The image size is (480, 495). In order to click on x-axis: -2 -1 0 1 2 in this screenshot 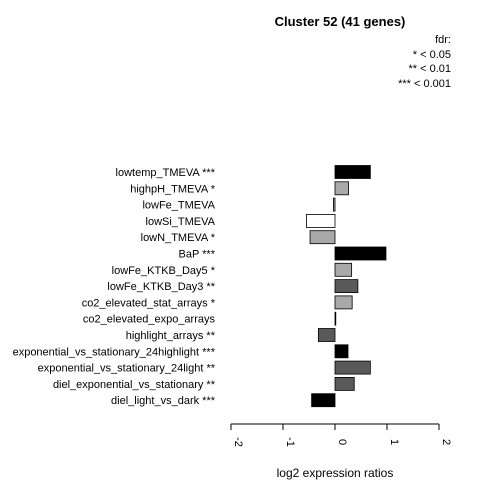, I will do `click(341, 435)`.